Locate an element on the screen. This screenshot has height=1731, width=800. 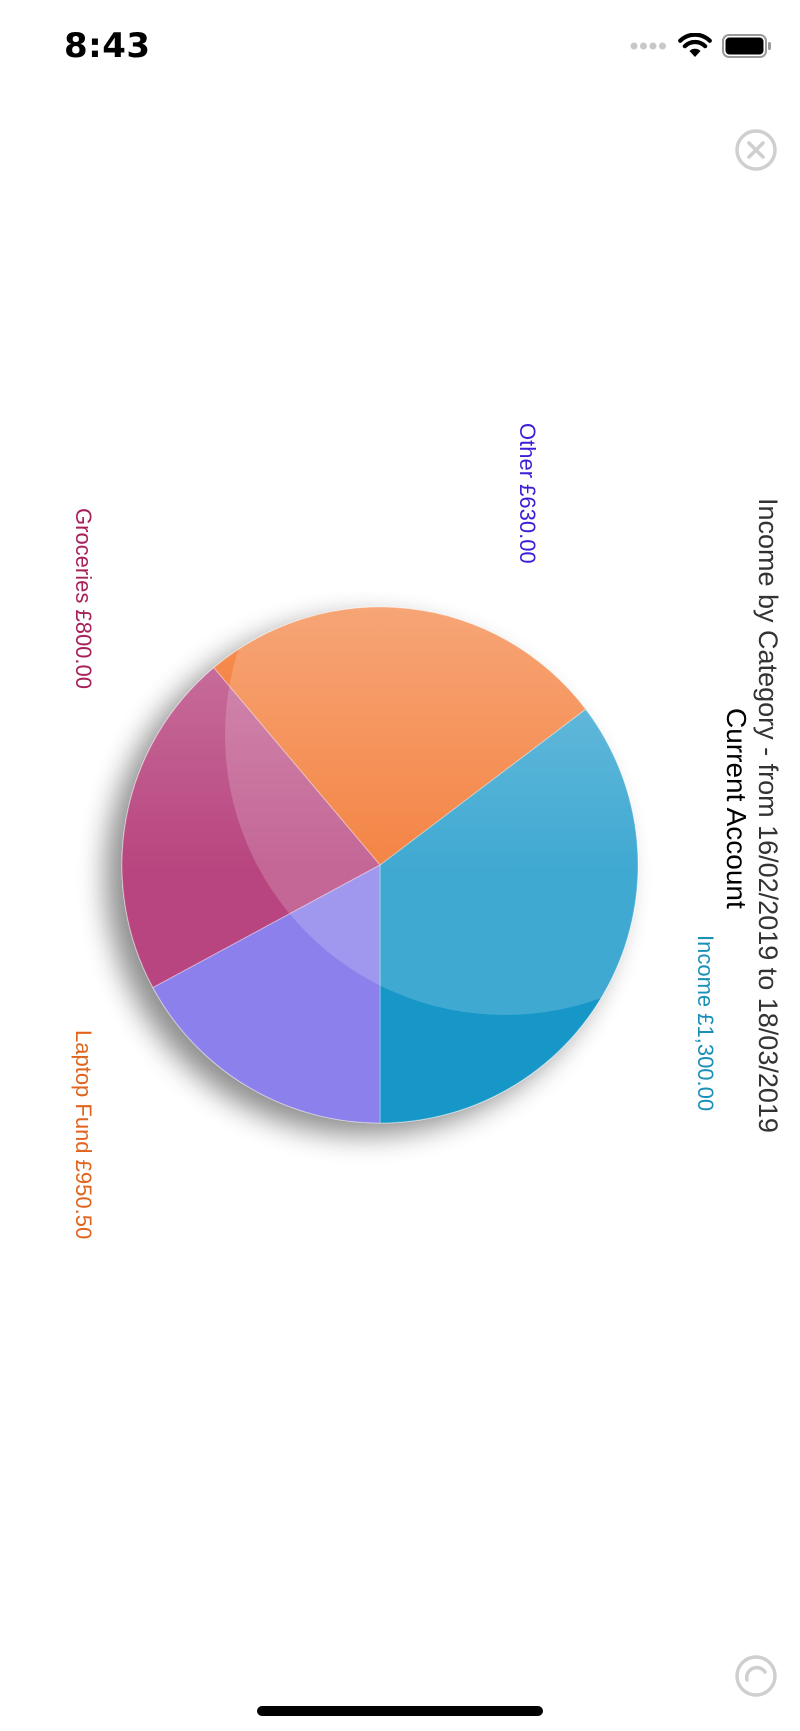
signal-dots-icon is located at coordinates (648, 46).